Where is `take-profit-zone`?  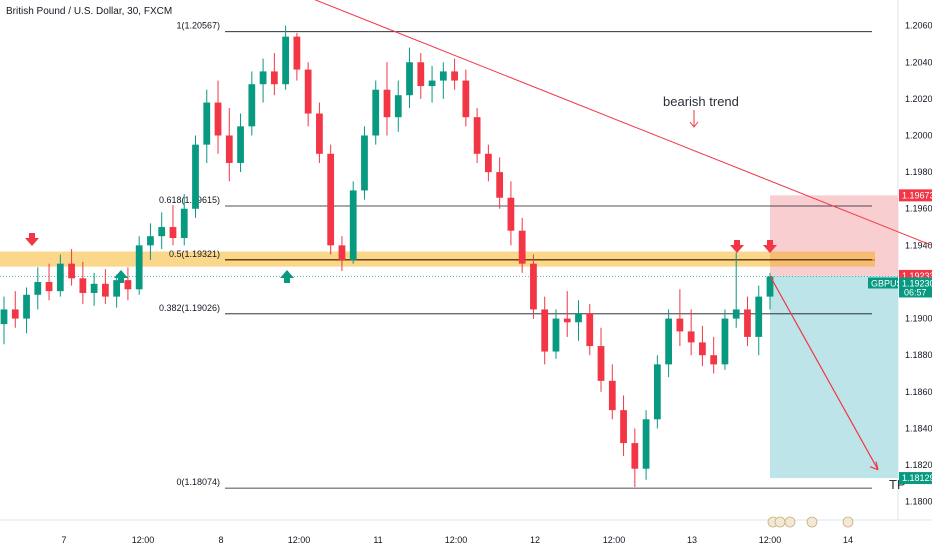
take-profit-zone is located at coordinates (834, 377).